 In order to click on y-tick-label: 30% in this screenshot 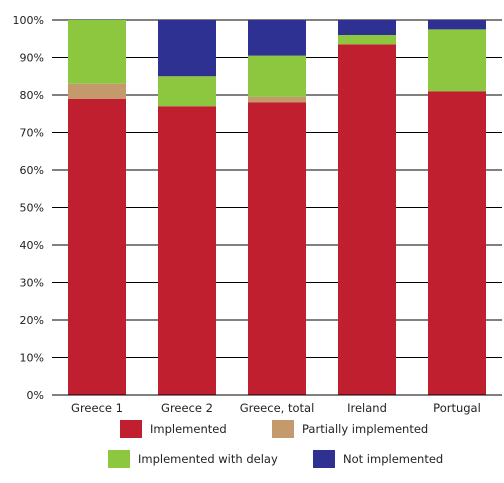, I will do `click(32, 283)`.